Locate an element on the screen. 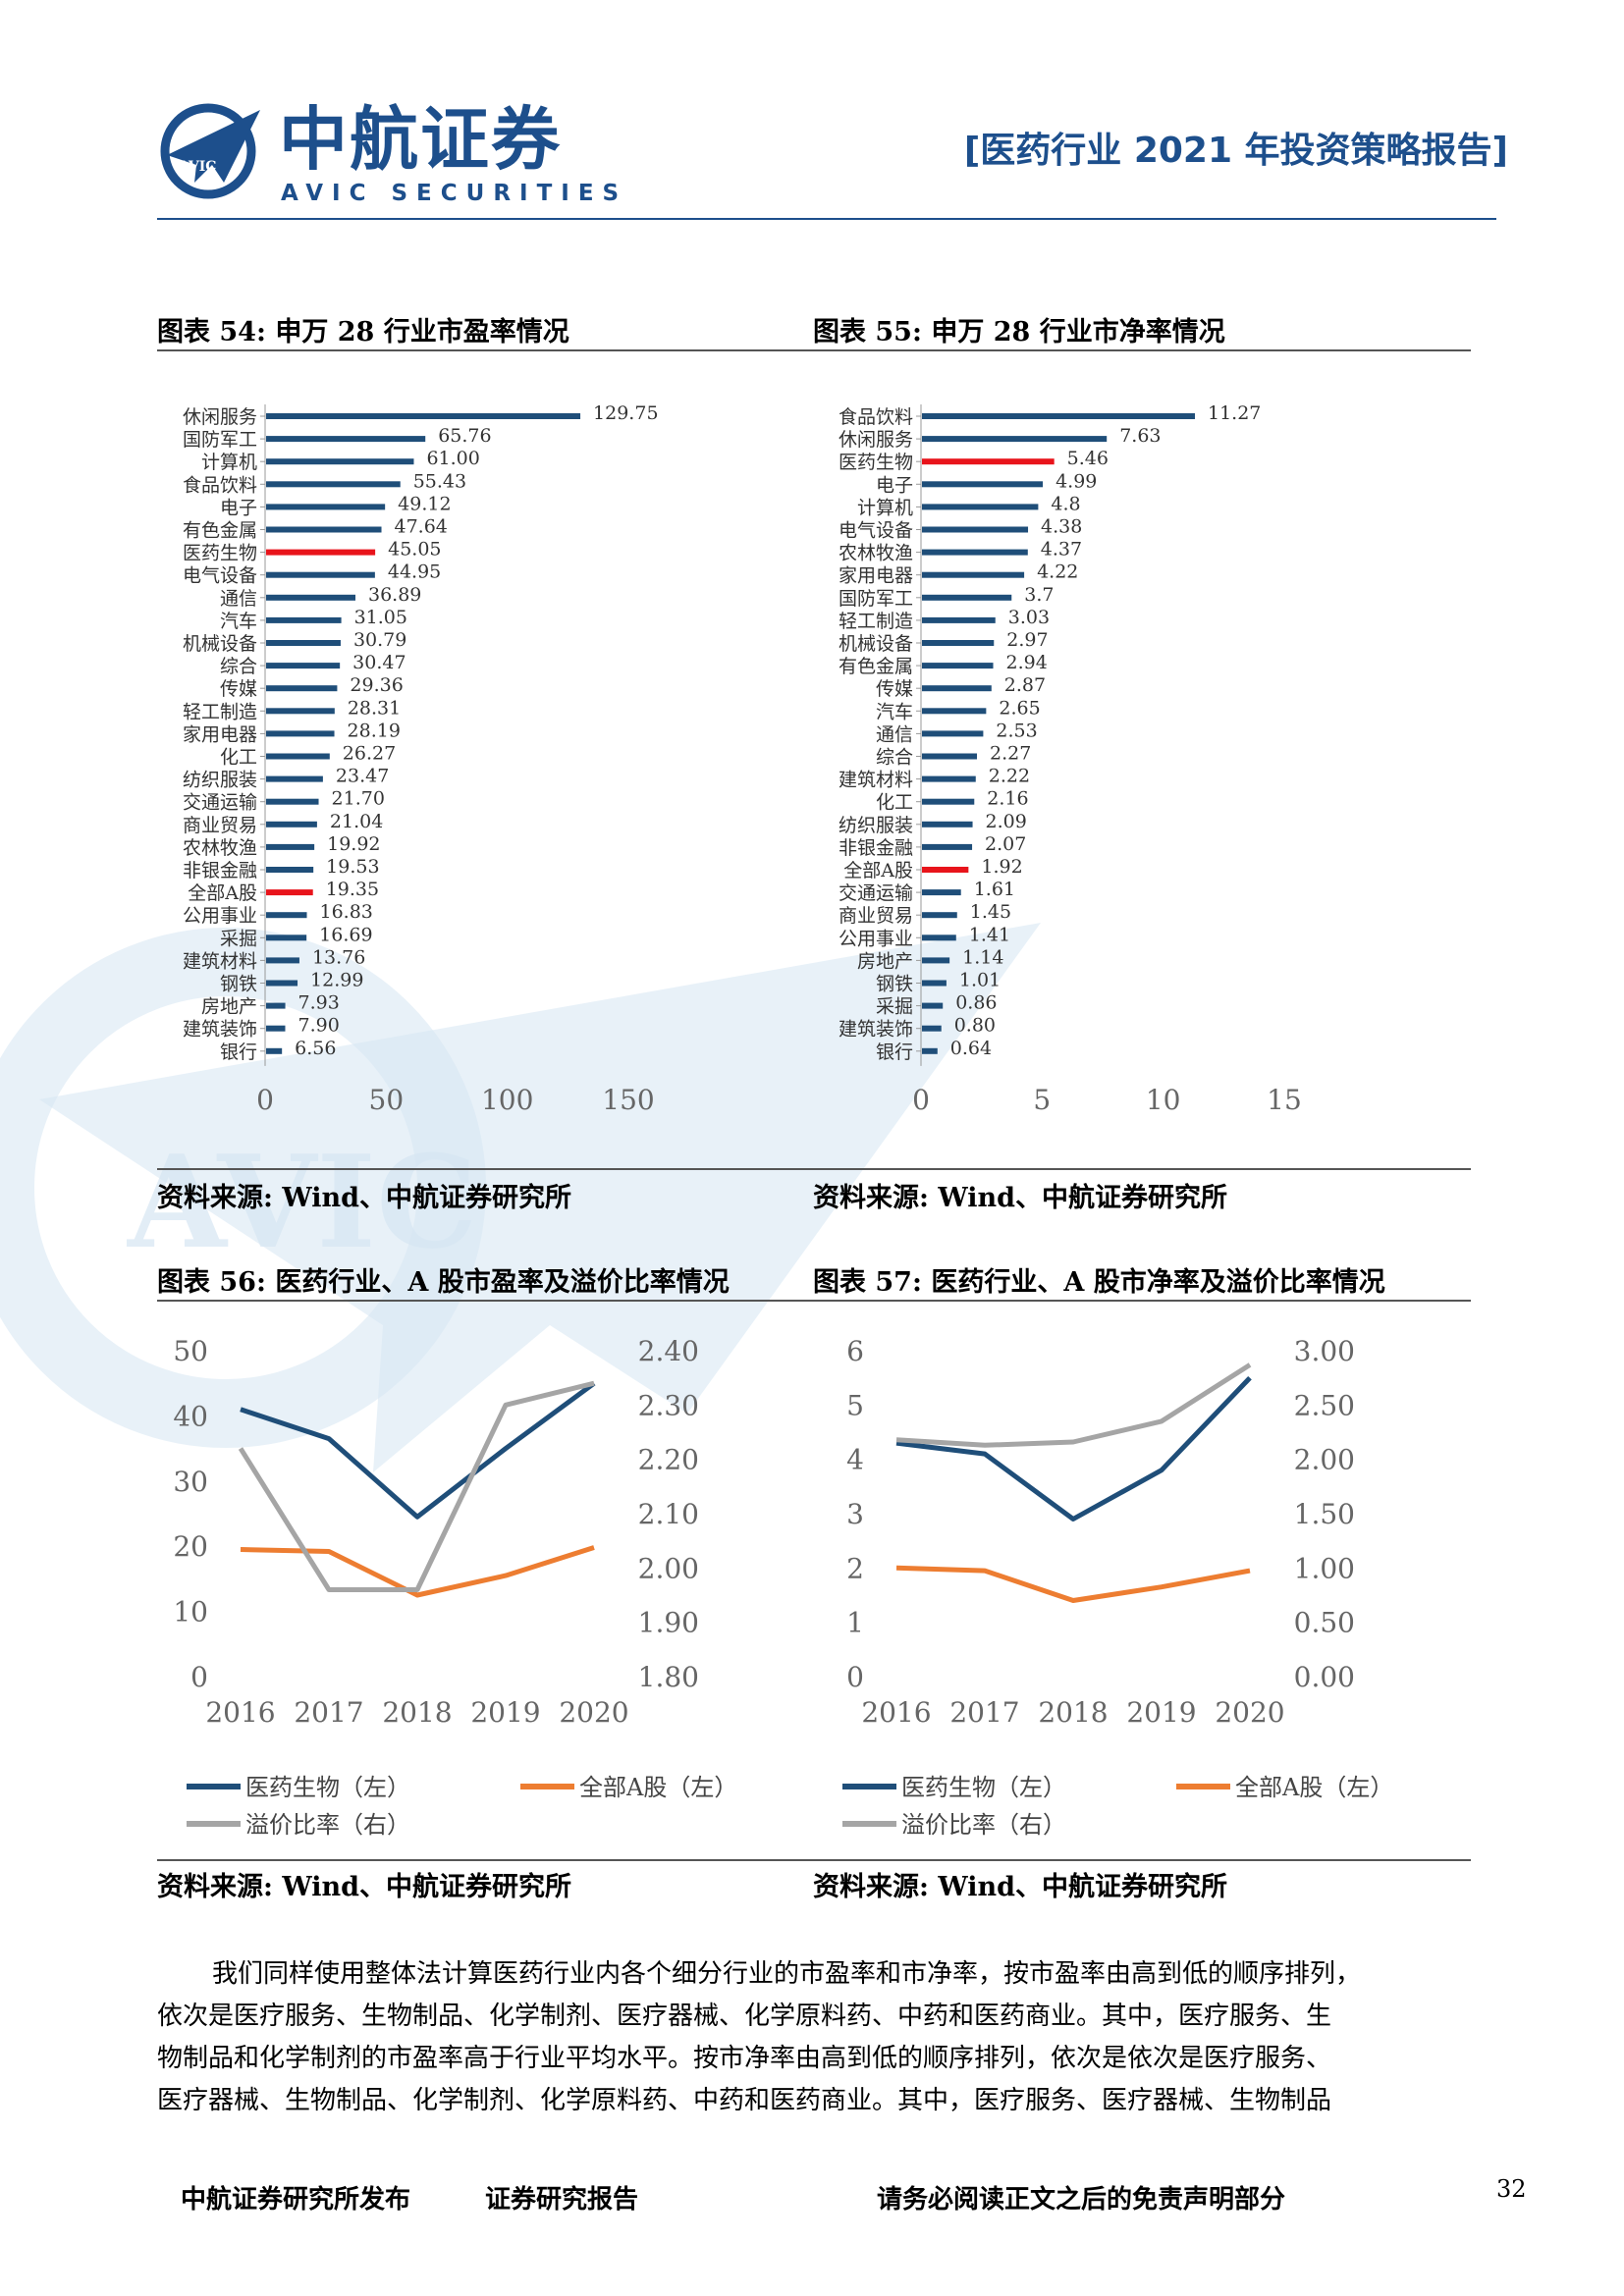 Image resolution: width=1624 pixels, height=2296 pixels. y-right-tick-label: 0.00 is located at coordinates (1324, 1677).